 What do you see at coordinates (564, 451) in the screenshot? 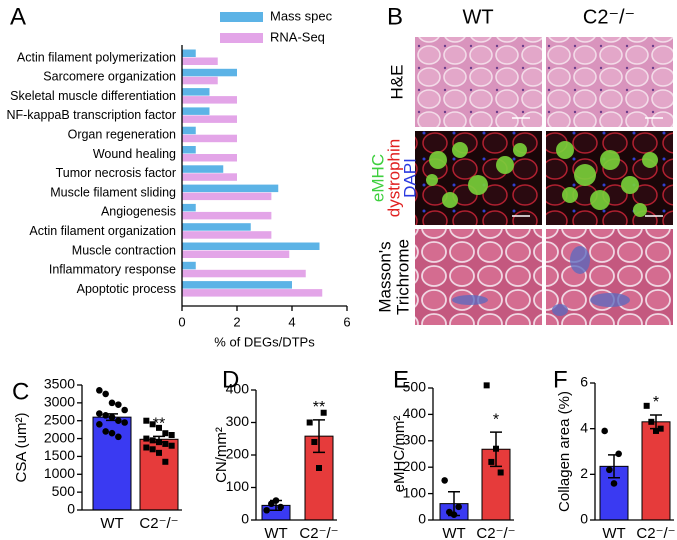
I see `y-axis-label: Collagen area (%)` at bounding box center [564, 451].